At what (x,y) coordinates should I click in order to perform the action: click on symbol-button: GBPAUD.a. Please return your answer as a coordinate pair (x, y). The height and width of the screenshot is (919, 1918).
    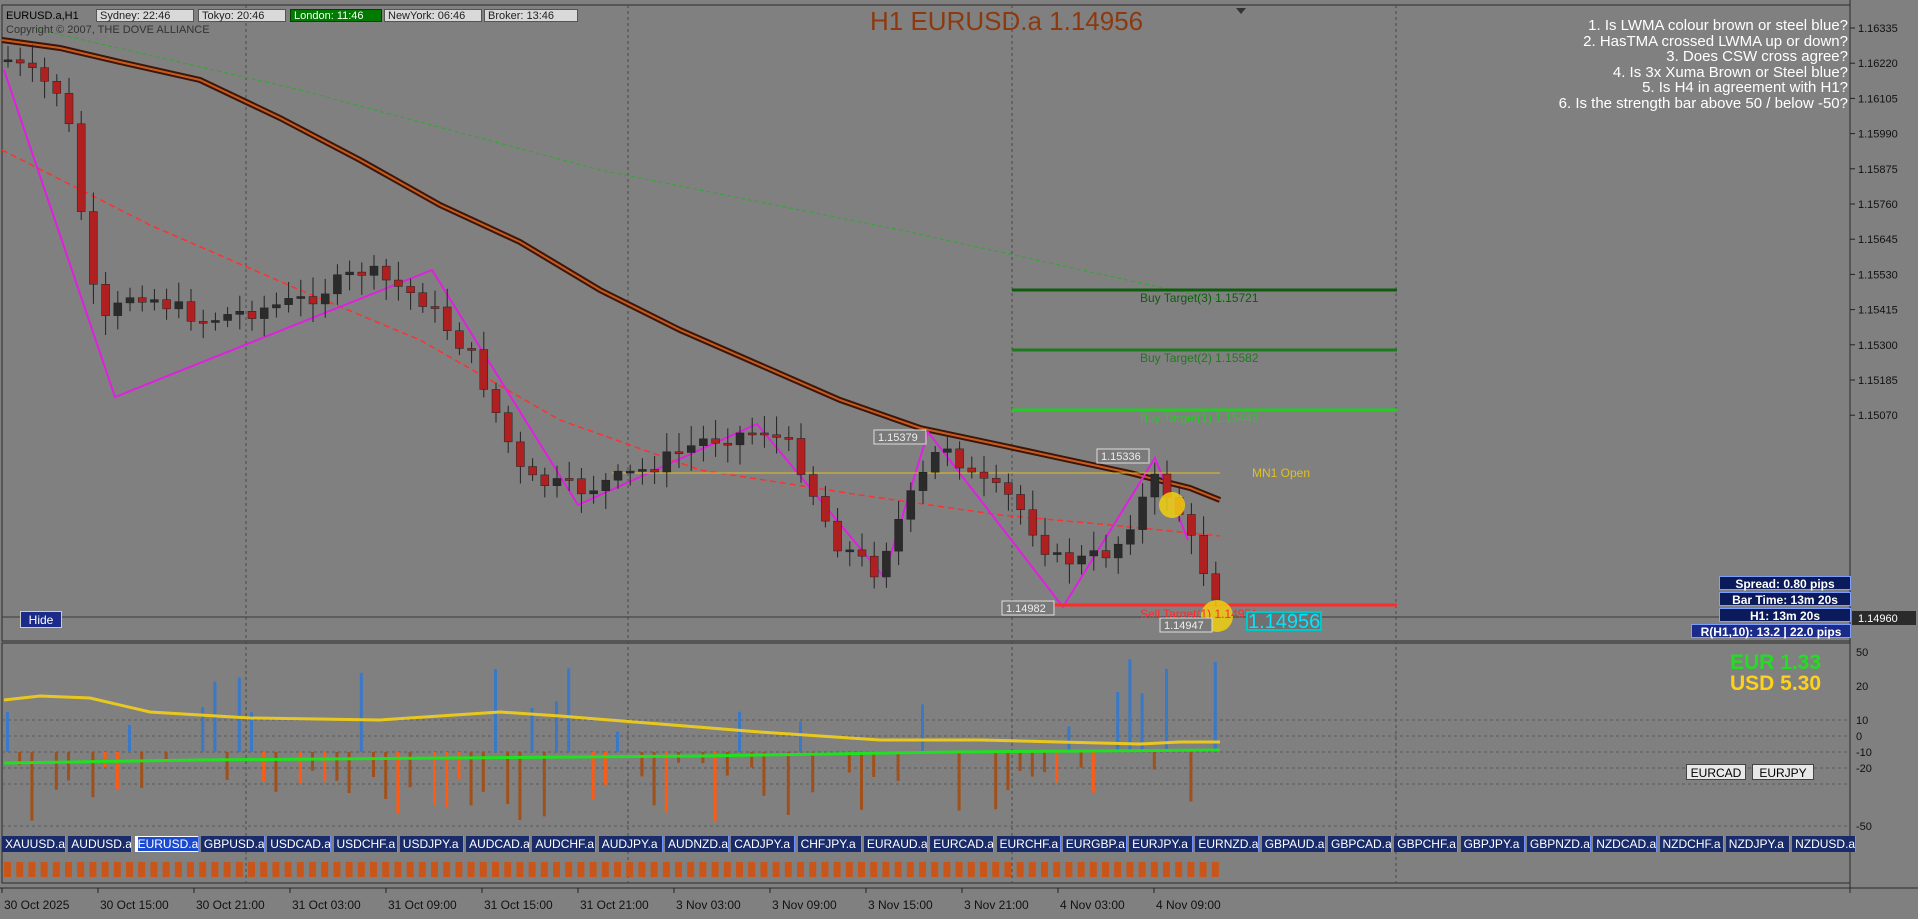
    Looking at the image, I should click on (1293, 844).